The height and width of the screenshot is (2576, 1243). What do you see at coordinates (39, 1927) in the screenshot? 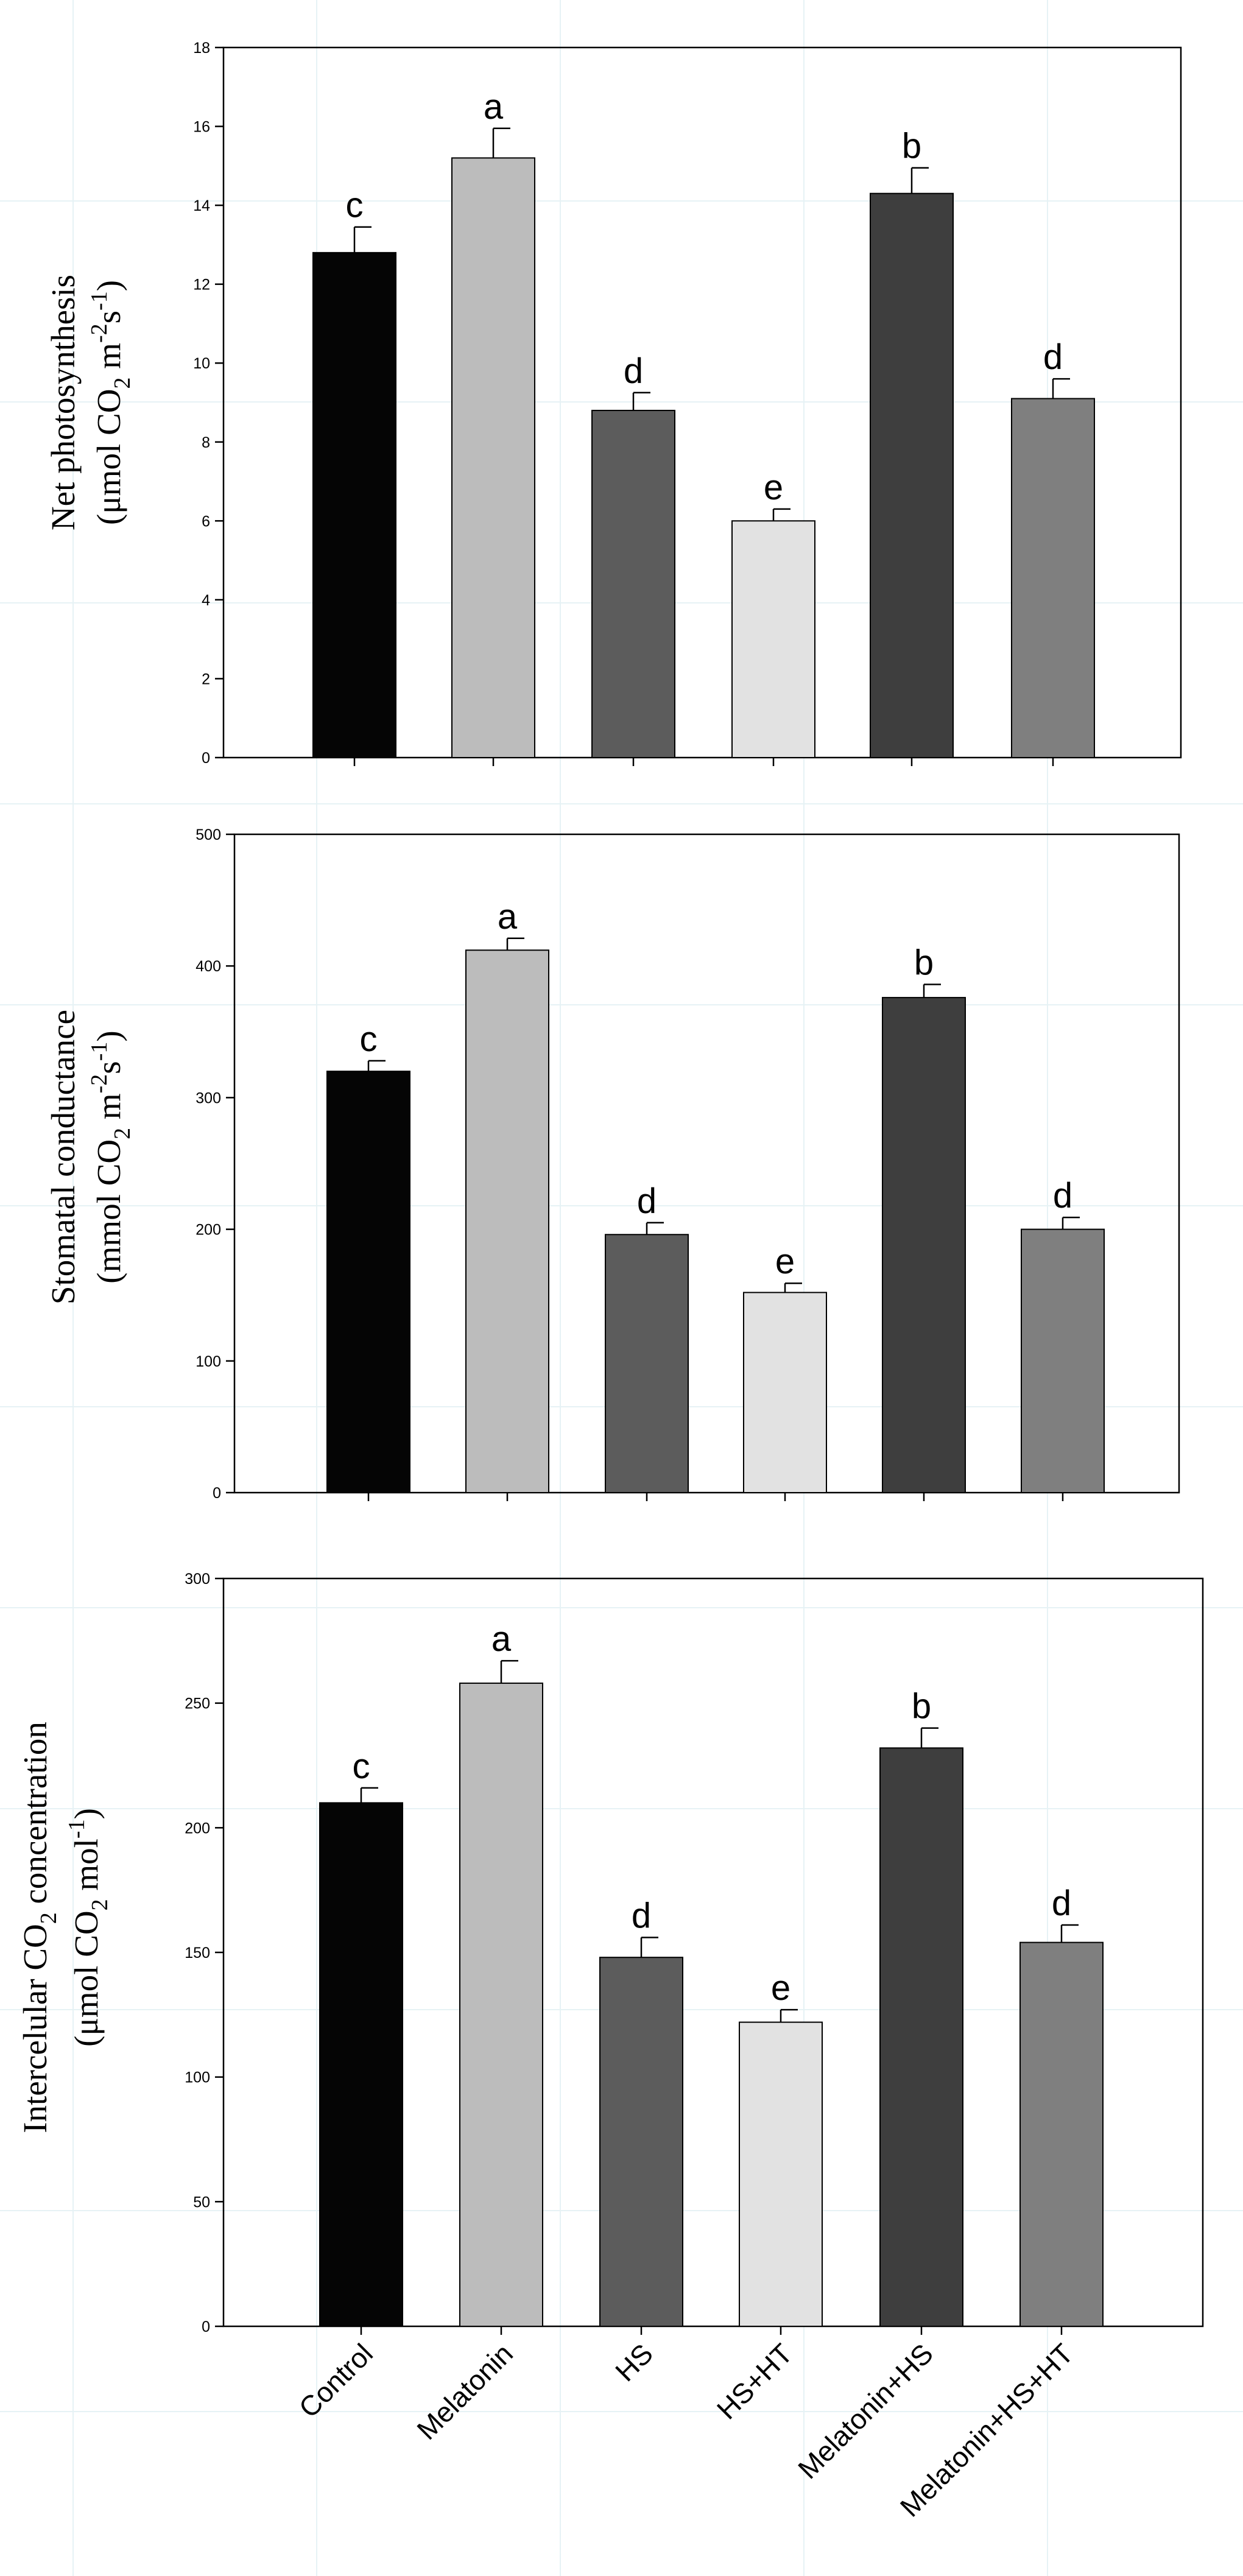
I see `y-axis-label-line1: Intercelular CO2 concentration` at bounding box center [39, 1927].